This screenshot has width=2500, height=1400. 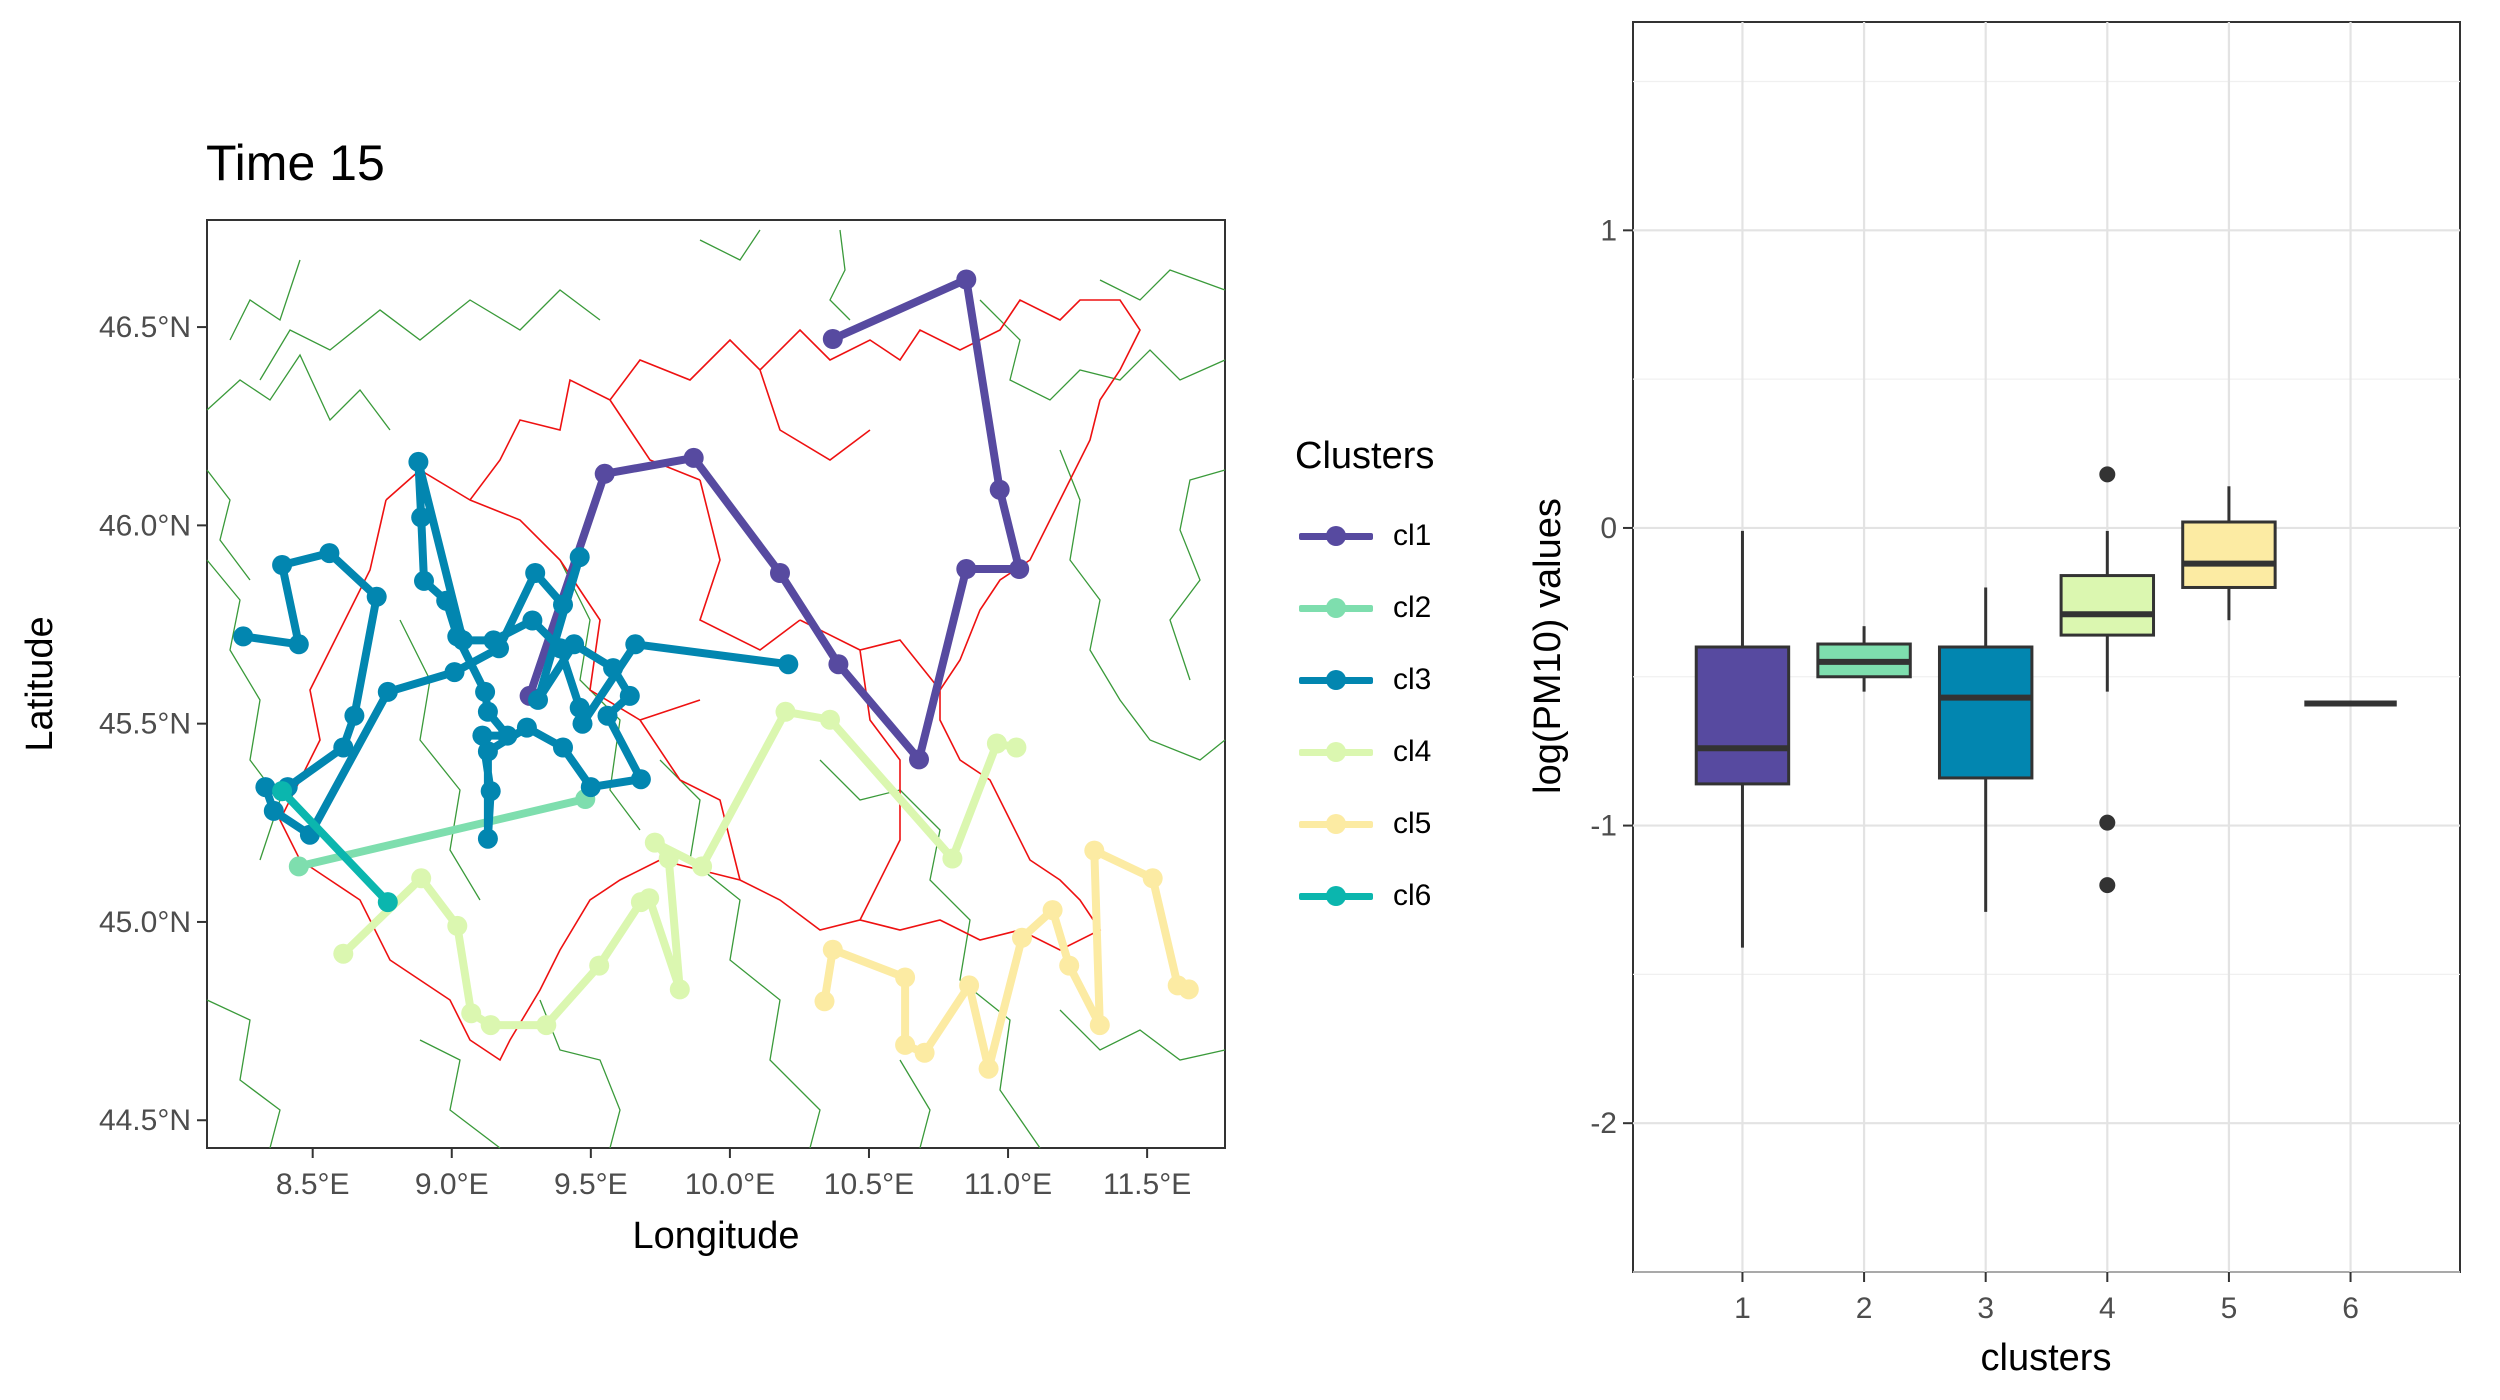 What do you see at coordinates (1412, 535) in the screenshot?
I see `legend-label: cl1` at bounding box center [1412, 535].